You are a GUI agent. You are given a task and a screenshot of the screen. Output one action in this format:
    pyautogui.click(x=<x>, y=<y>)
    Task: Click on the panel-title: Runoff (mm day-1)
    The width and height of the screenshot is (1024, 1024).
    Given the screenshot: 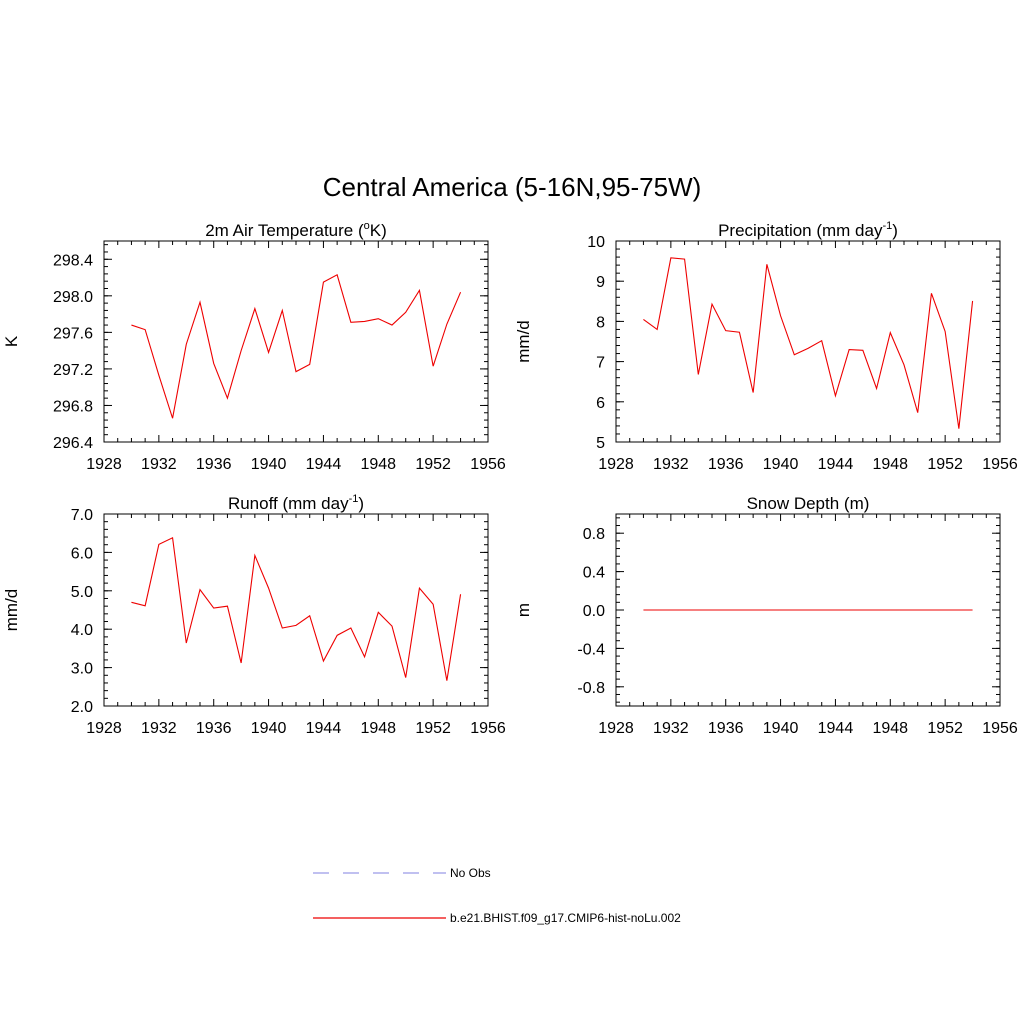 What is the action you would take?
    pyautogui.click(x=296, y=503)
    